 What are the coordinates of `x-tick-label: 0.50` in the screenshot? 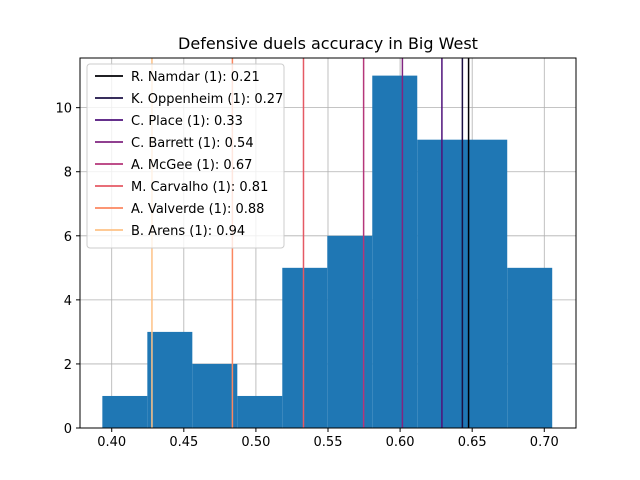 It's located at (255, 442).